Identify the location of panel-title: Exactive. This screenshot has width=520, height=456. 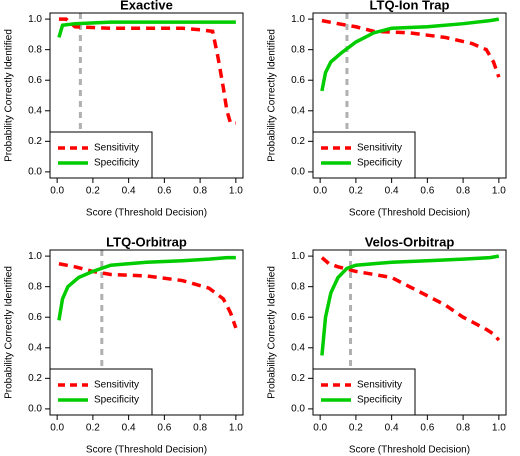
(146, 6).